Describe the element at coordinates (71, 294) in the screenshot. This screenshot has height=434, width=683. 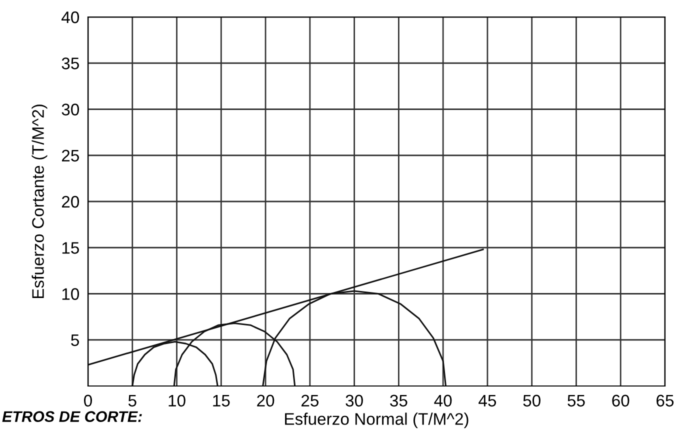
I see `y-tick-label: 10` at that location.